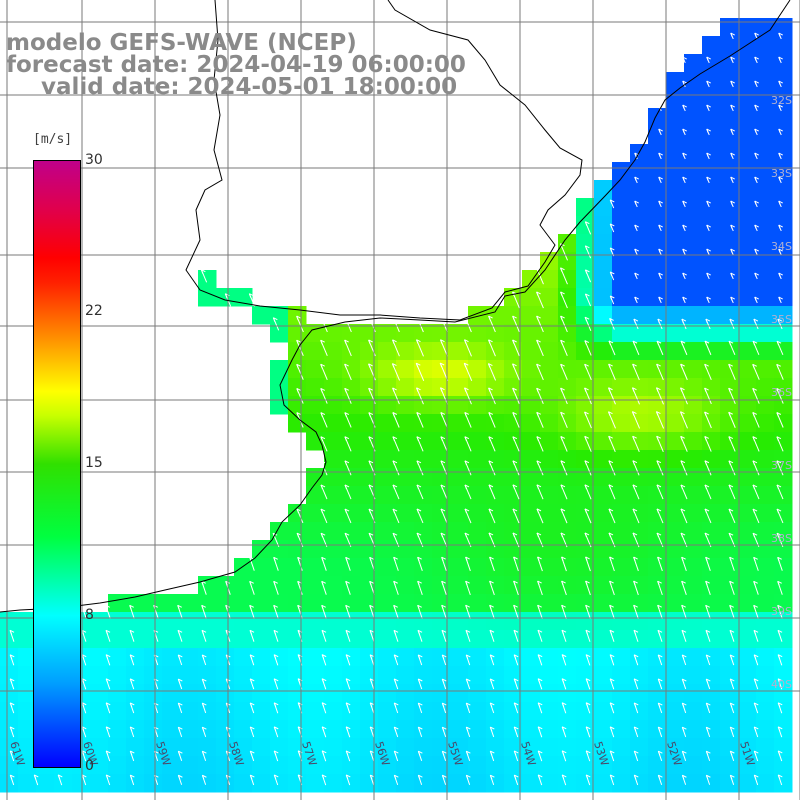 This screenshot has width=800, height=800. What do you see at coordinates (94, 160) in the screenshot?
I see `colorbar-tick: 30` at bounding box center [94, 160].